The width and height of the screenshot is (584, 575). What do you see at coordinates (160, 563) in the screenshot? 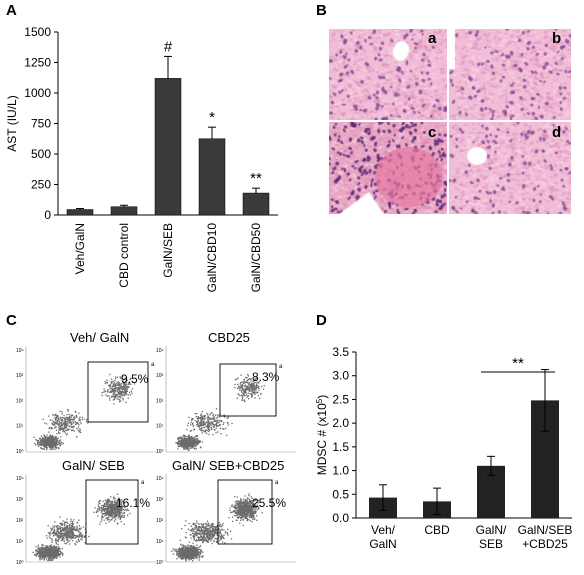
I see `flow-axis-tick: 10⁰` at bounding box center [160, 563].